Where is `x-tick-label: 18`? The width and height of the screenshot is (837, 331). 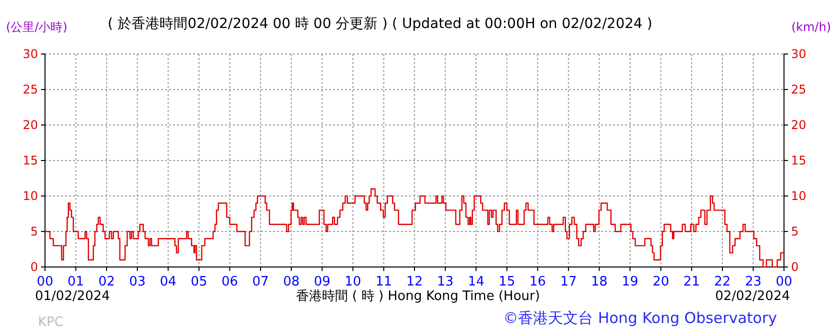 x-tick-label: 18 is located at coordinates (599, 282).